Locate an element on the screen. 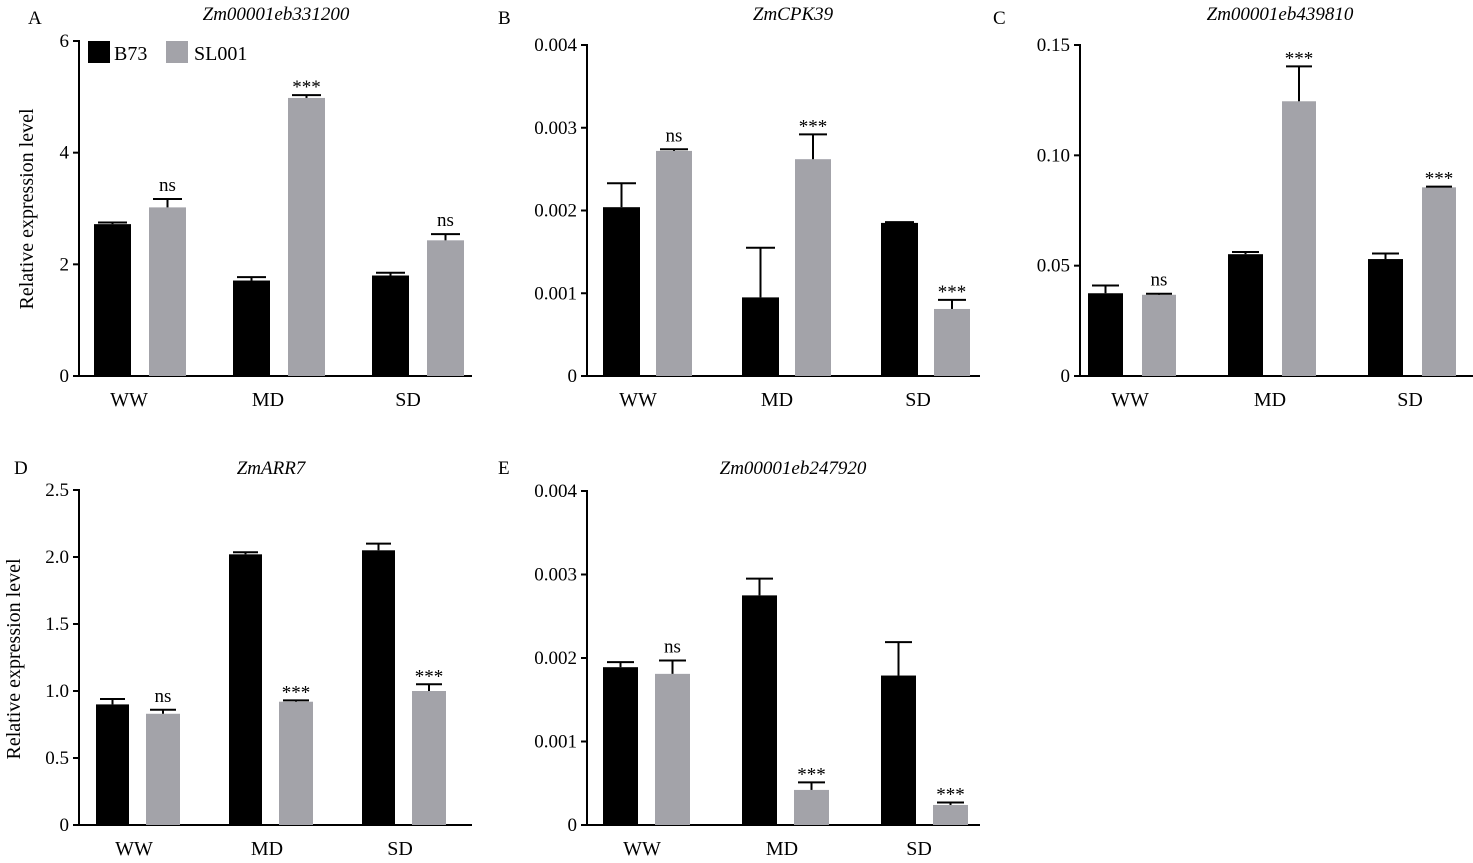 The image size is (1473, 863). panel-b-plot: 0 0.001 0.002 0.003 0.004 WW MD SD ns *** *** is located at coordinates (757, 223).